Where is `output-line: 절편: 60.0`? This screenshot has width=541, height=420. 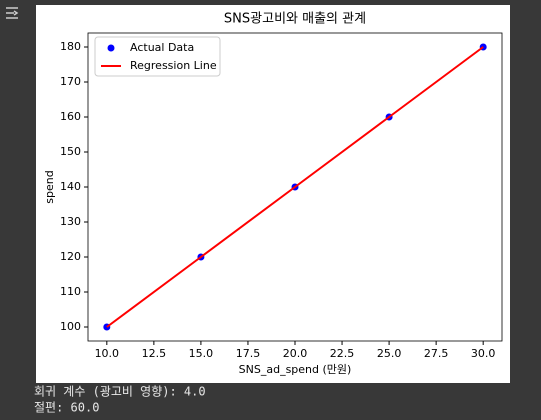 output-line: 절편: 60.0 is located at coordinates (66, 408).